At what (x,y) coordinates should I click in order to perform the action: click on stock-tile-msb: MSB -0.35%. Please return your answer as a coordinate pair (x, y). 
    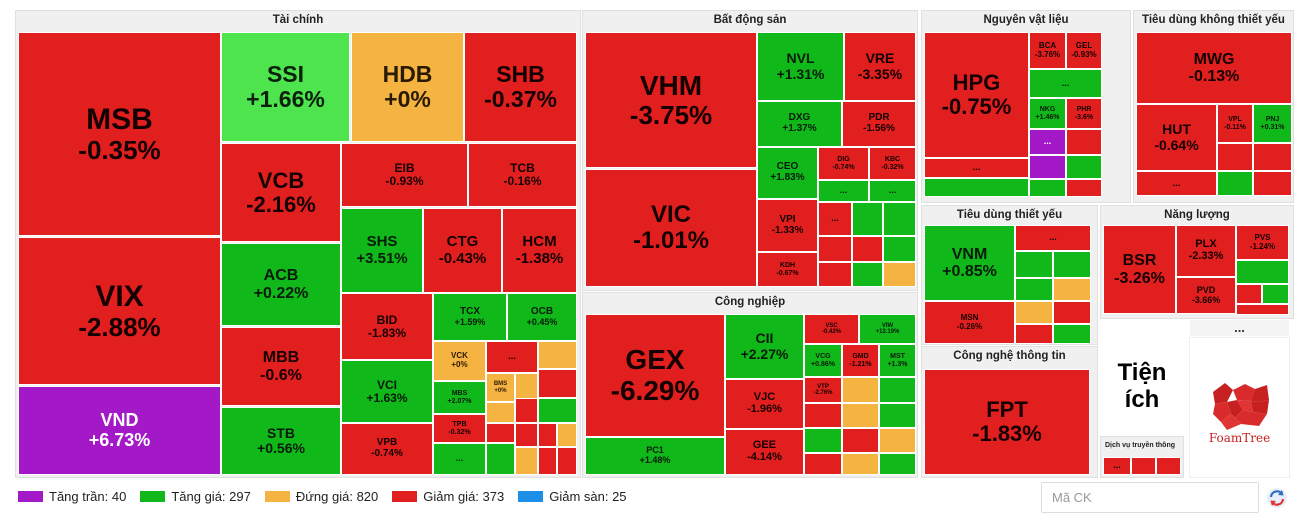
    Looking at the image, I should click on (119, 134).